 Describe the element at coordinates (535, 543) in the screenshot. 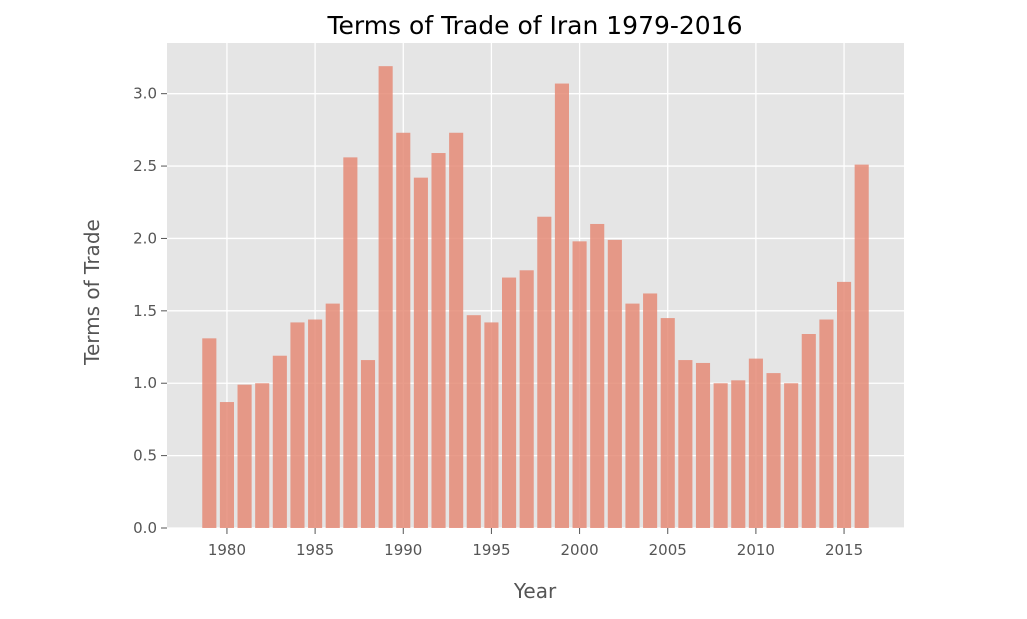

I see `x-tick-labels: 1980 1985 1990 1995 2000 2005 2010 2015` at that location.